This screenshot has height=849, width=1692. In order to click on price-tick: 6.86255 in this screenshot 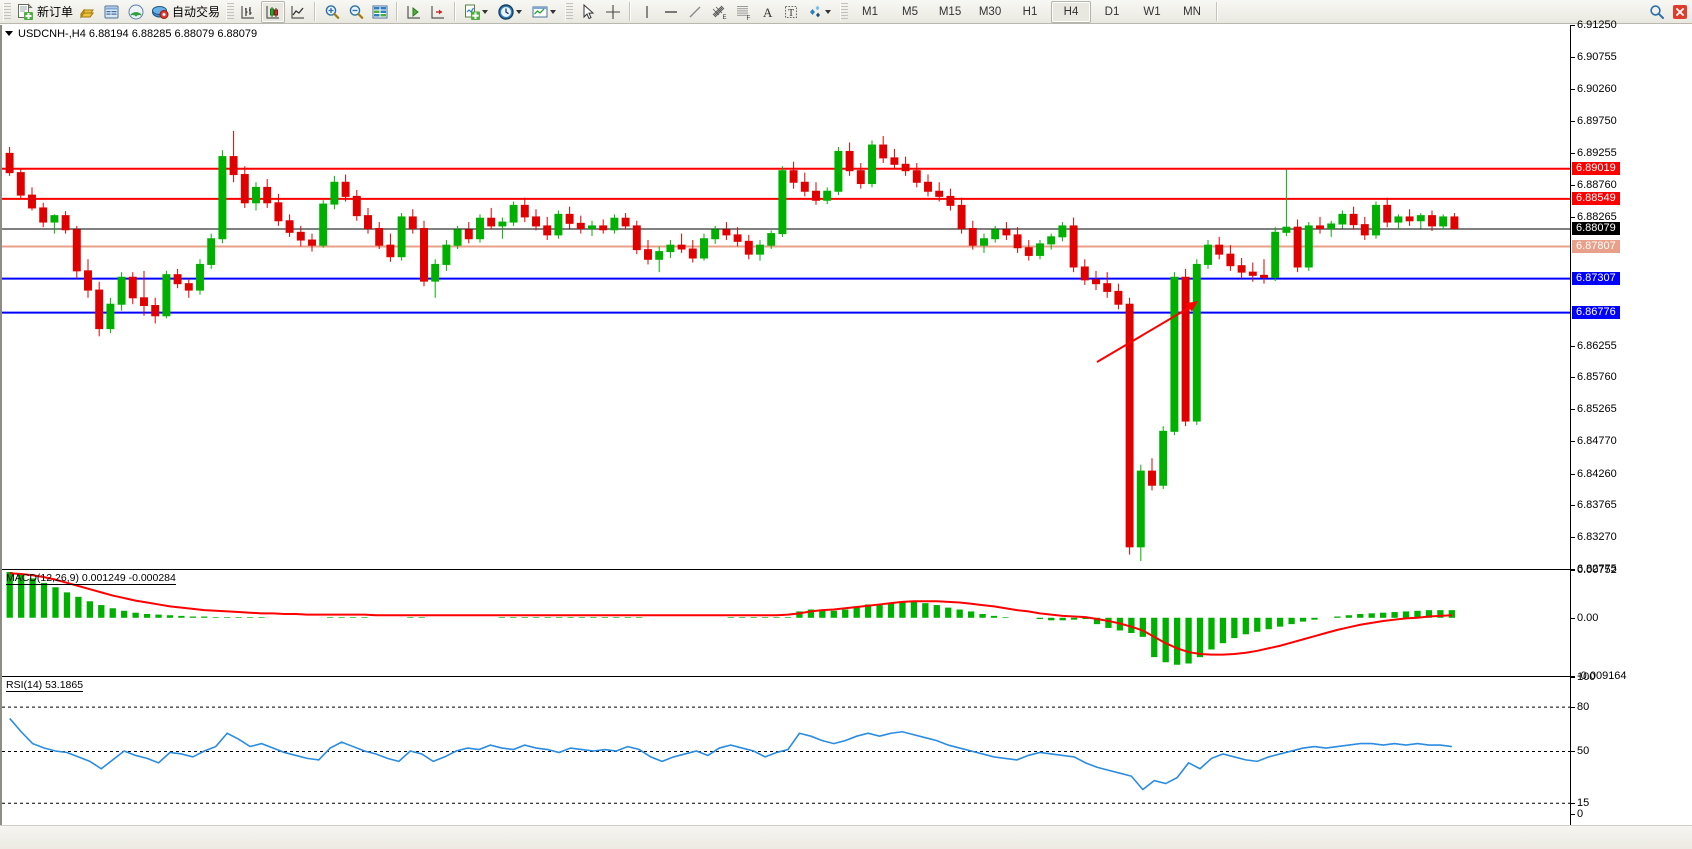, I will do `click(1594, 346)`.